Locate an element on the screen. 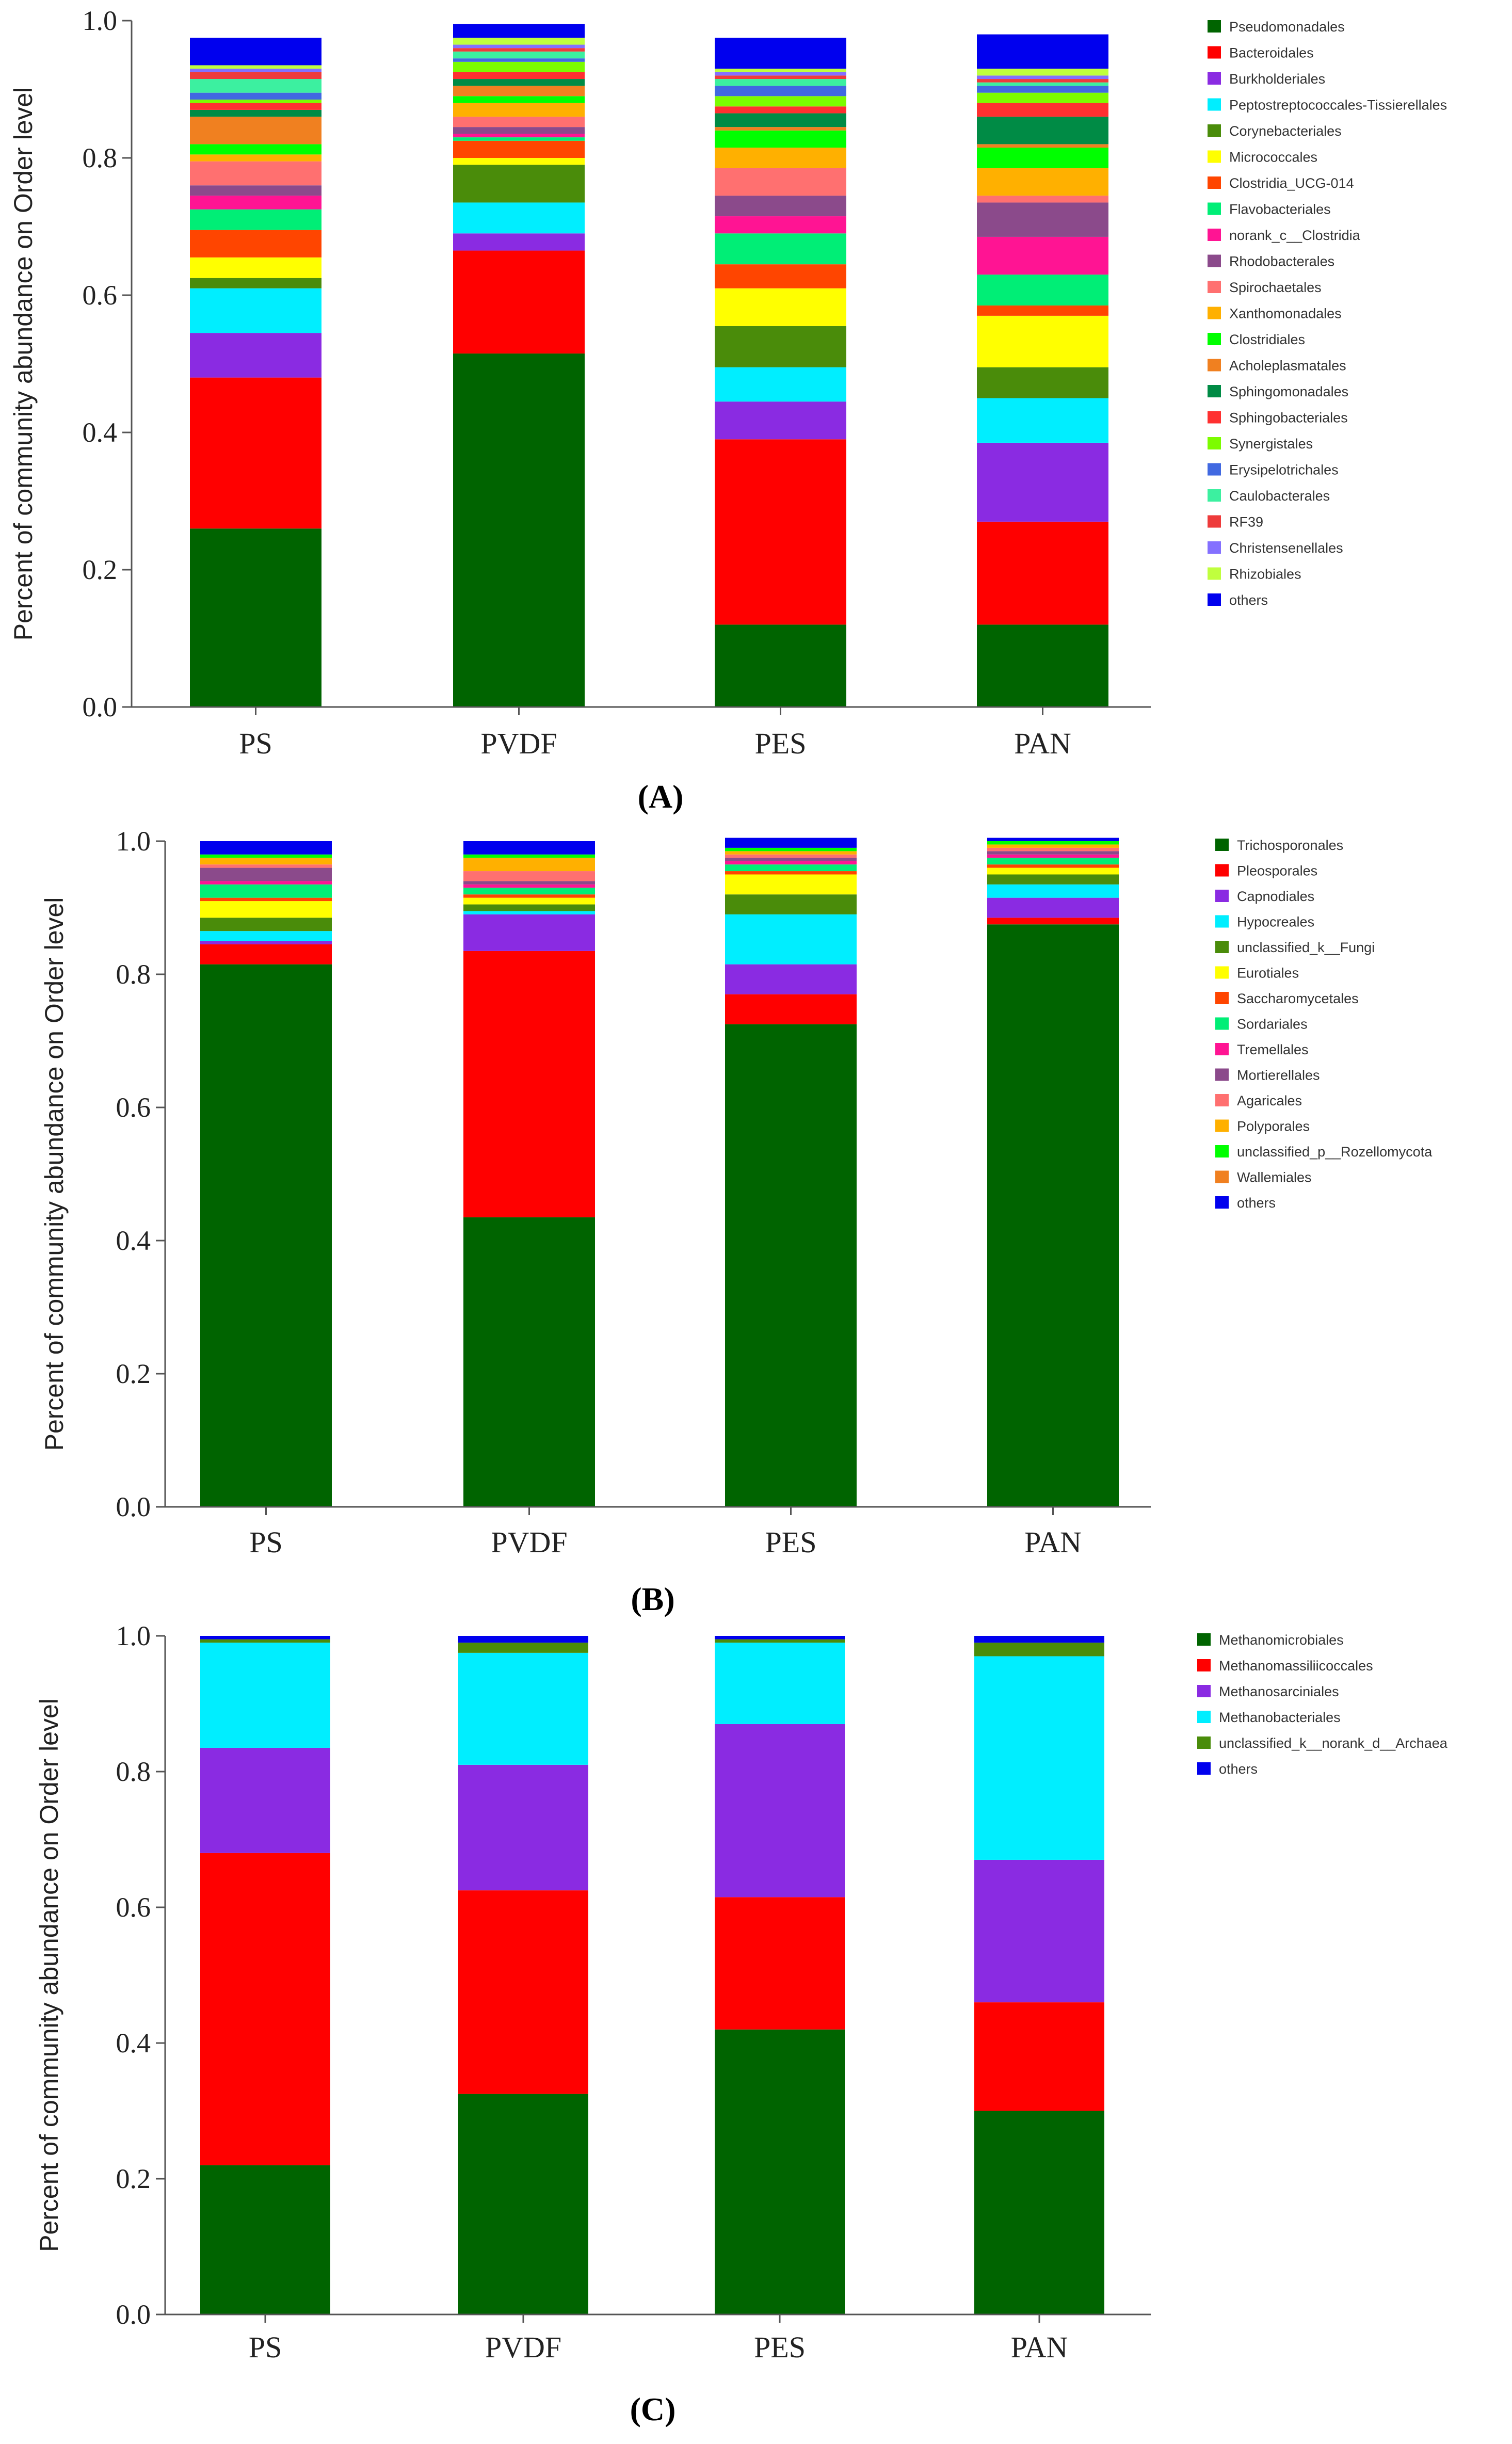 The width and height of the screenshot is (1512, 2444). y-tick-label: 1.0 is located at coordinates (133, 1635).